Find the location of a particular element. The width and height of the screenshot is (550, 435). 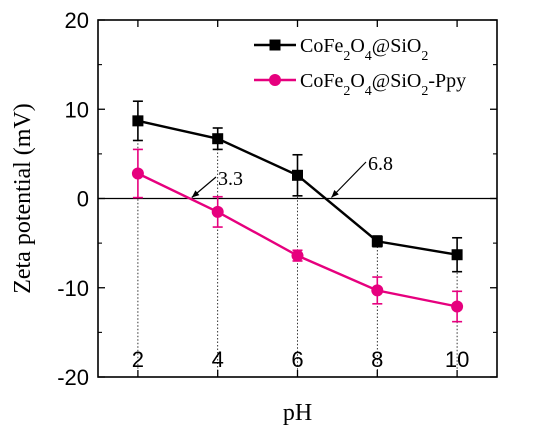

x-tick-label: 2 is located at coordinates (138, 359).